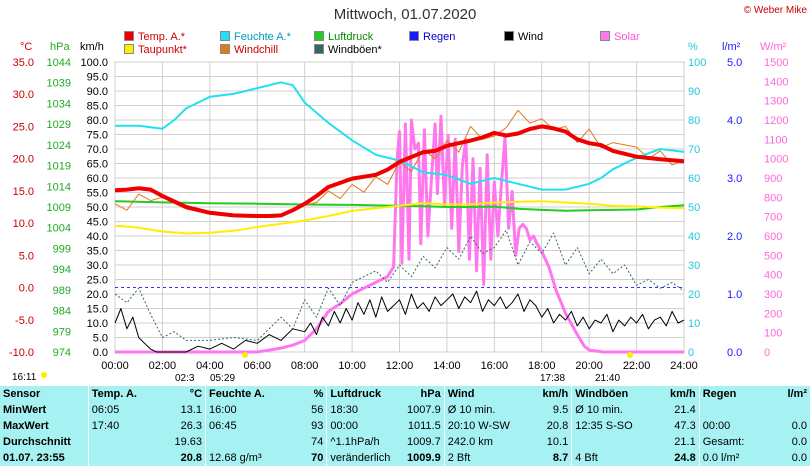 This screenshot has width=810, height=471. What do you see at coordinates (484, 410) in the screenshot?
I see `cell: Ø 10 min.` at bounding box center [484, 410].